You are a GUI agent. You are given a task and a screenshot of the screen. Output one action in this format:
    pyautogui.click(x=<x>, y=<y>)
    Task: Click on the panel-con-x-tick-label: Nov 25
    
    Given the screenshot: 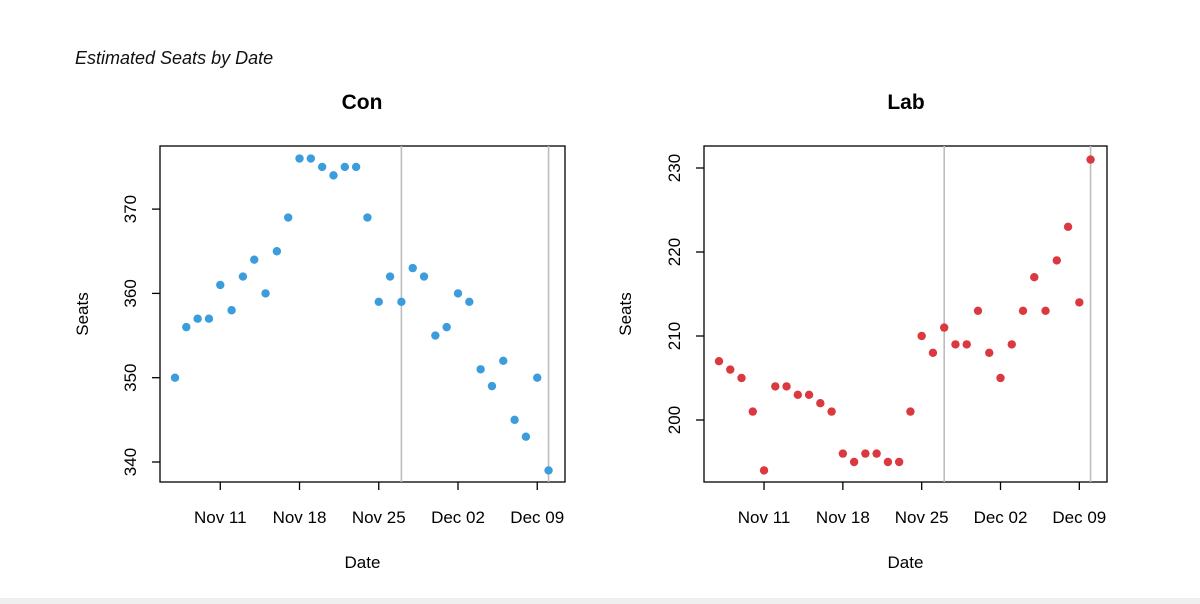 What is the action you would take?
    pyautogui.click(x=379, y=517)
    